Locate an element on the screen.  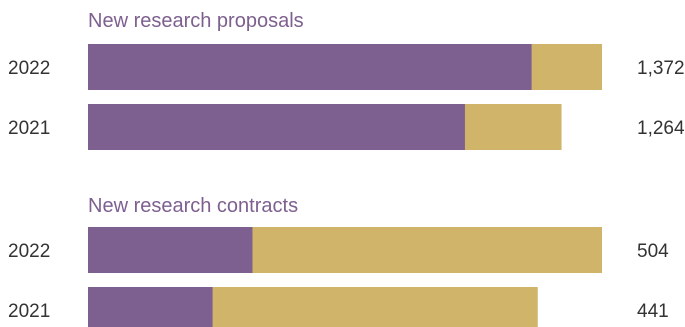
total-label: 504 is located at coordinates (653, 251).